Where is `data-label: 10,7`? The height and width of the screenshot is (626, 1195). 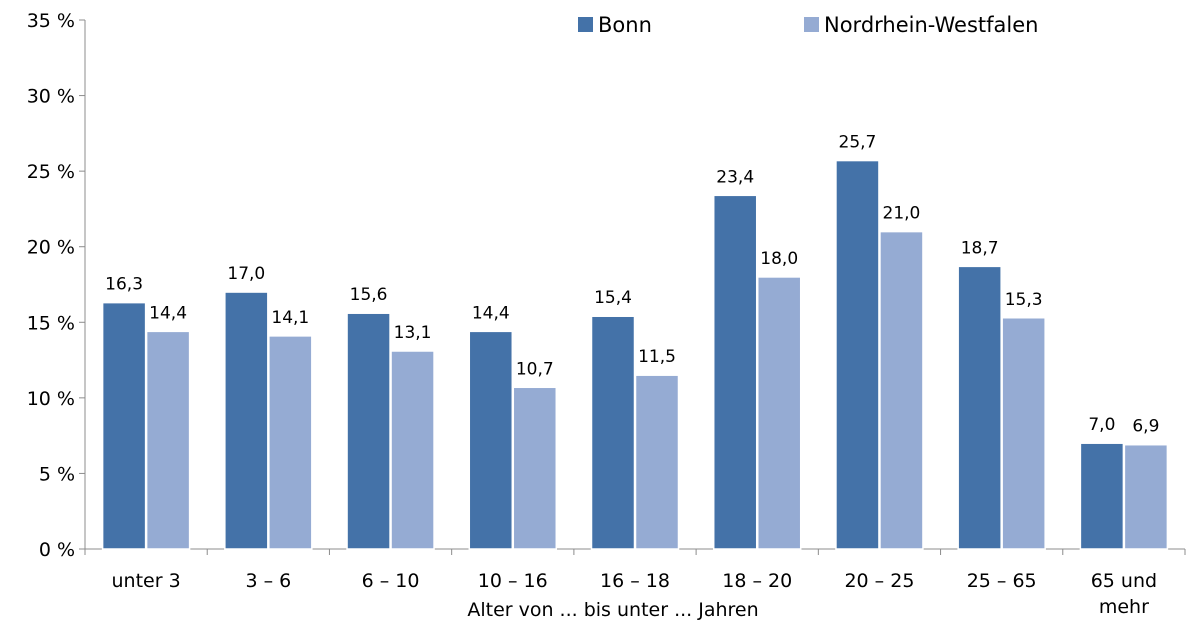
data-label: 10,7 is located at coordinates (535, 369).